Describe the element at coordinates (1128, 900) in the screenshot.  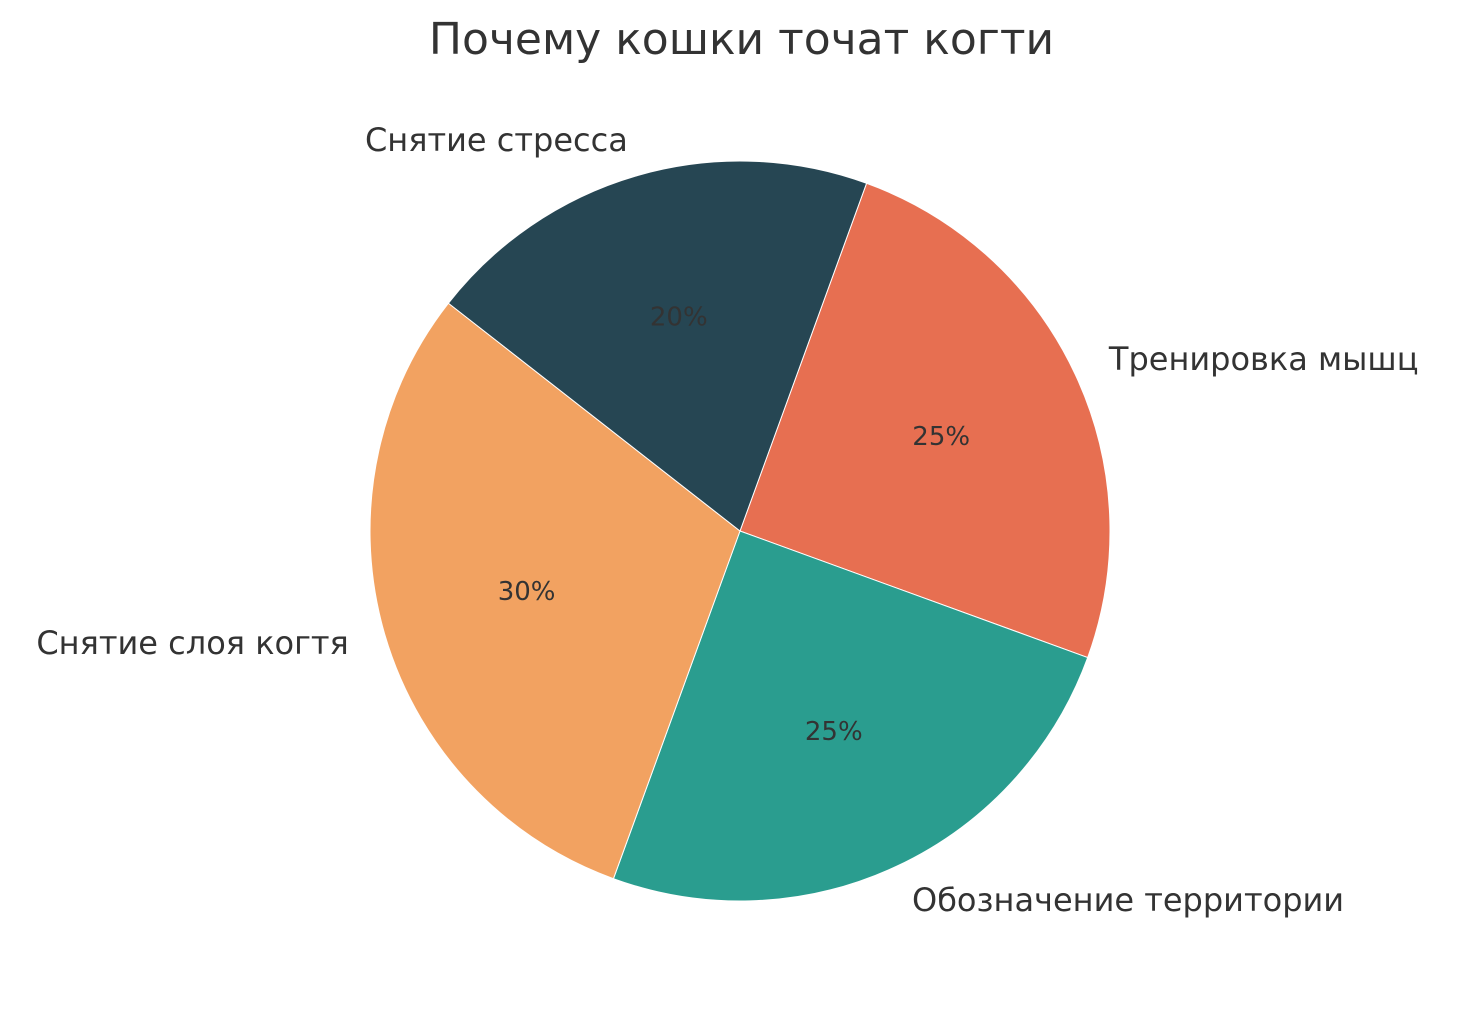
I see `slice-category-label: Обозначение территории` at that location.